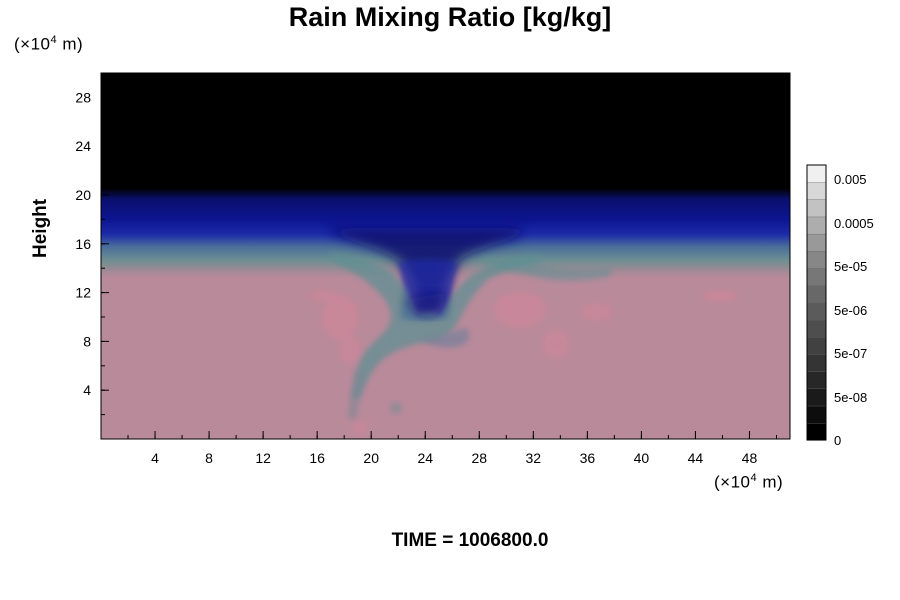 The width and height of the screenshot is (900, 600). I want to click on y-axis: 4 8 12 16 20 24 28, so click(92, 252).